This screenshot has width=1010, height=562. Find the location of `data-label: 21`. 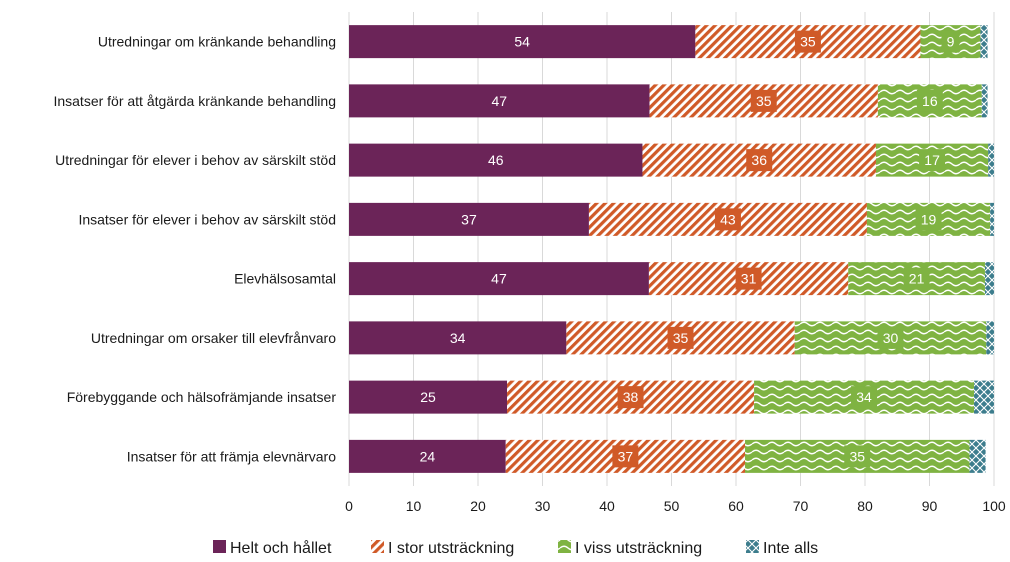

data-label: 21 is located at coordinates (917, 279).